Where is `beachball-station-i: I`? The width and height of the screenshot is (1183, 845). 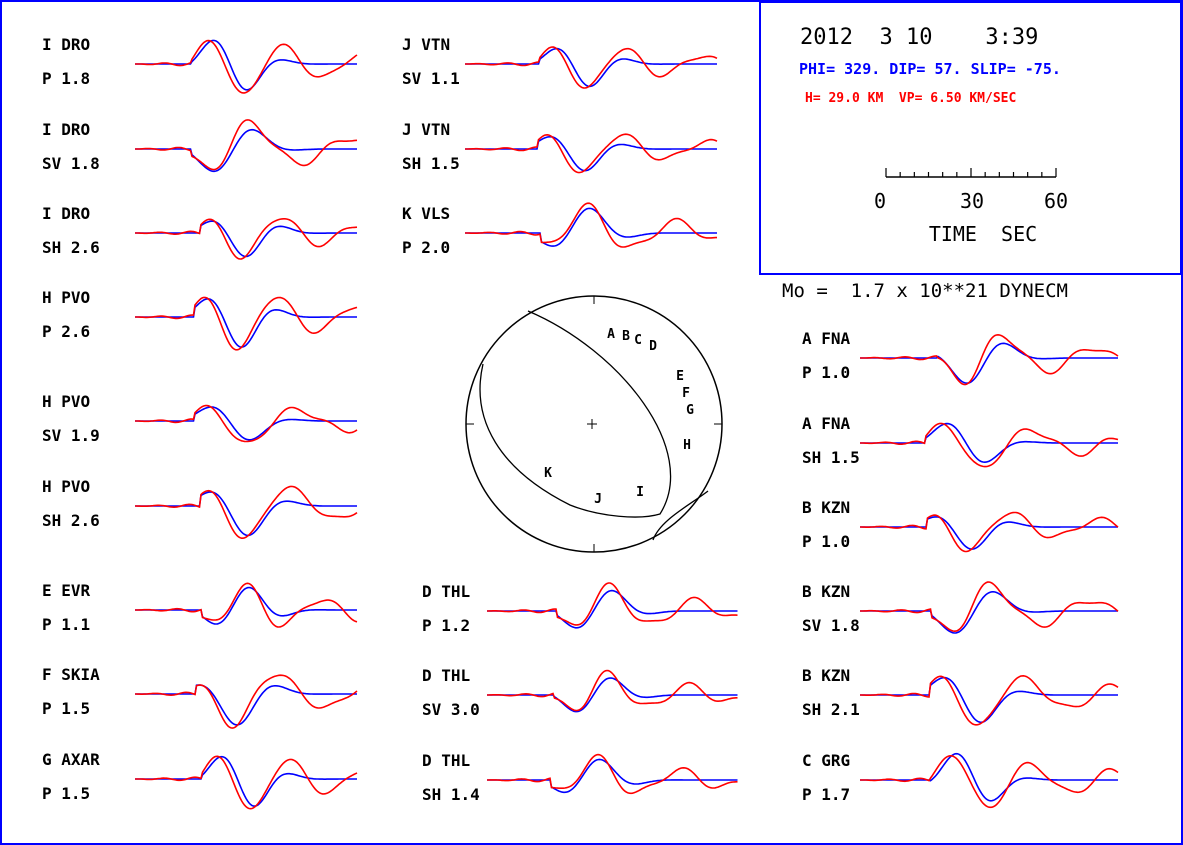 beachball-station-i: I is located at coordinates (640, 492).